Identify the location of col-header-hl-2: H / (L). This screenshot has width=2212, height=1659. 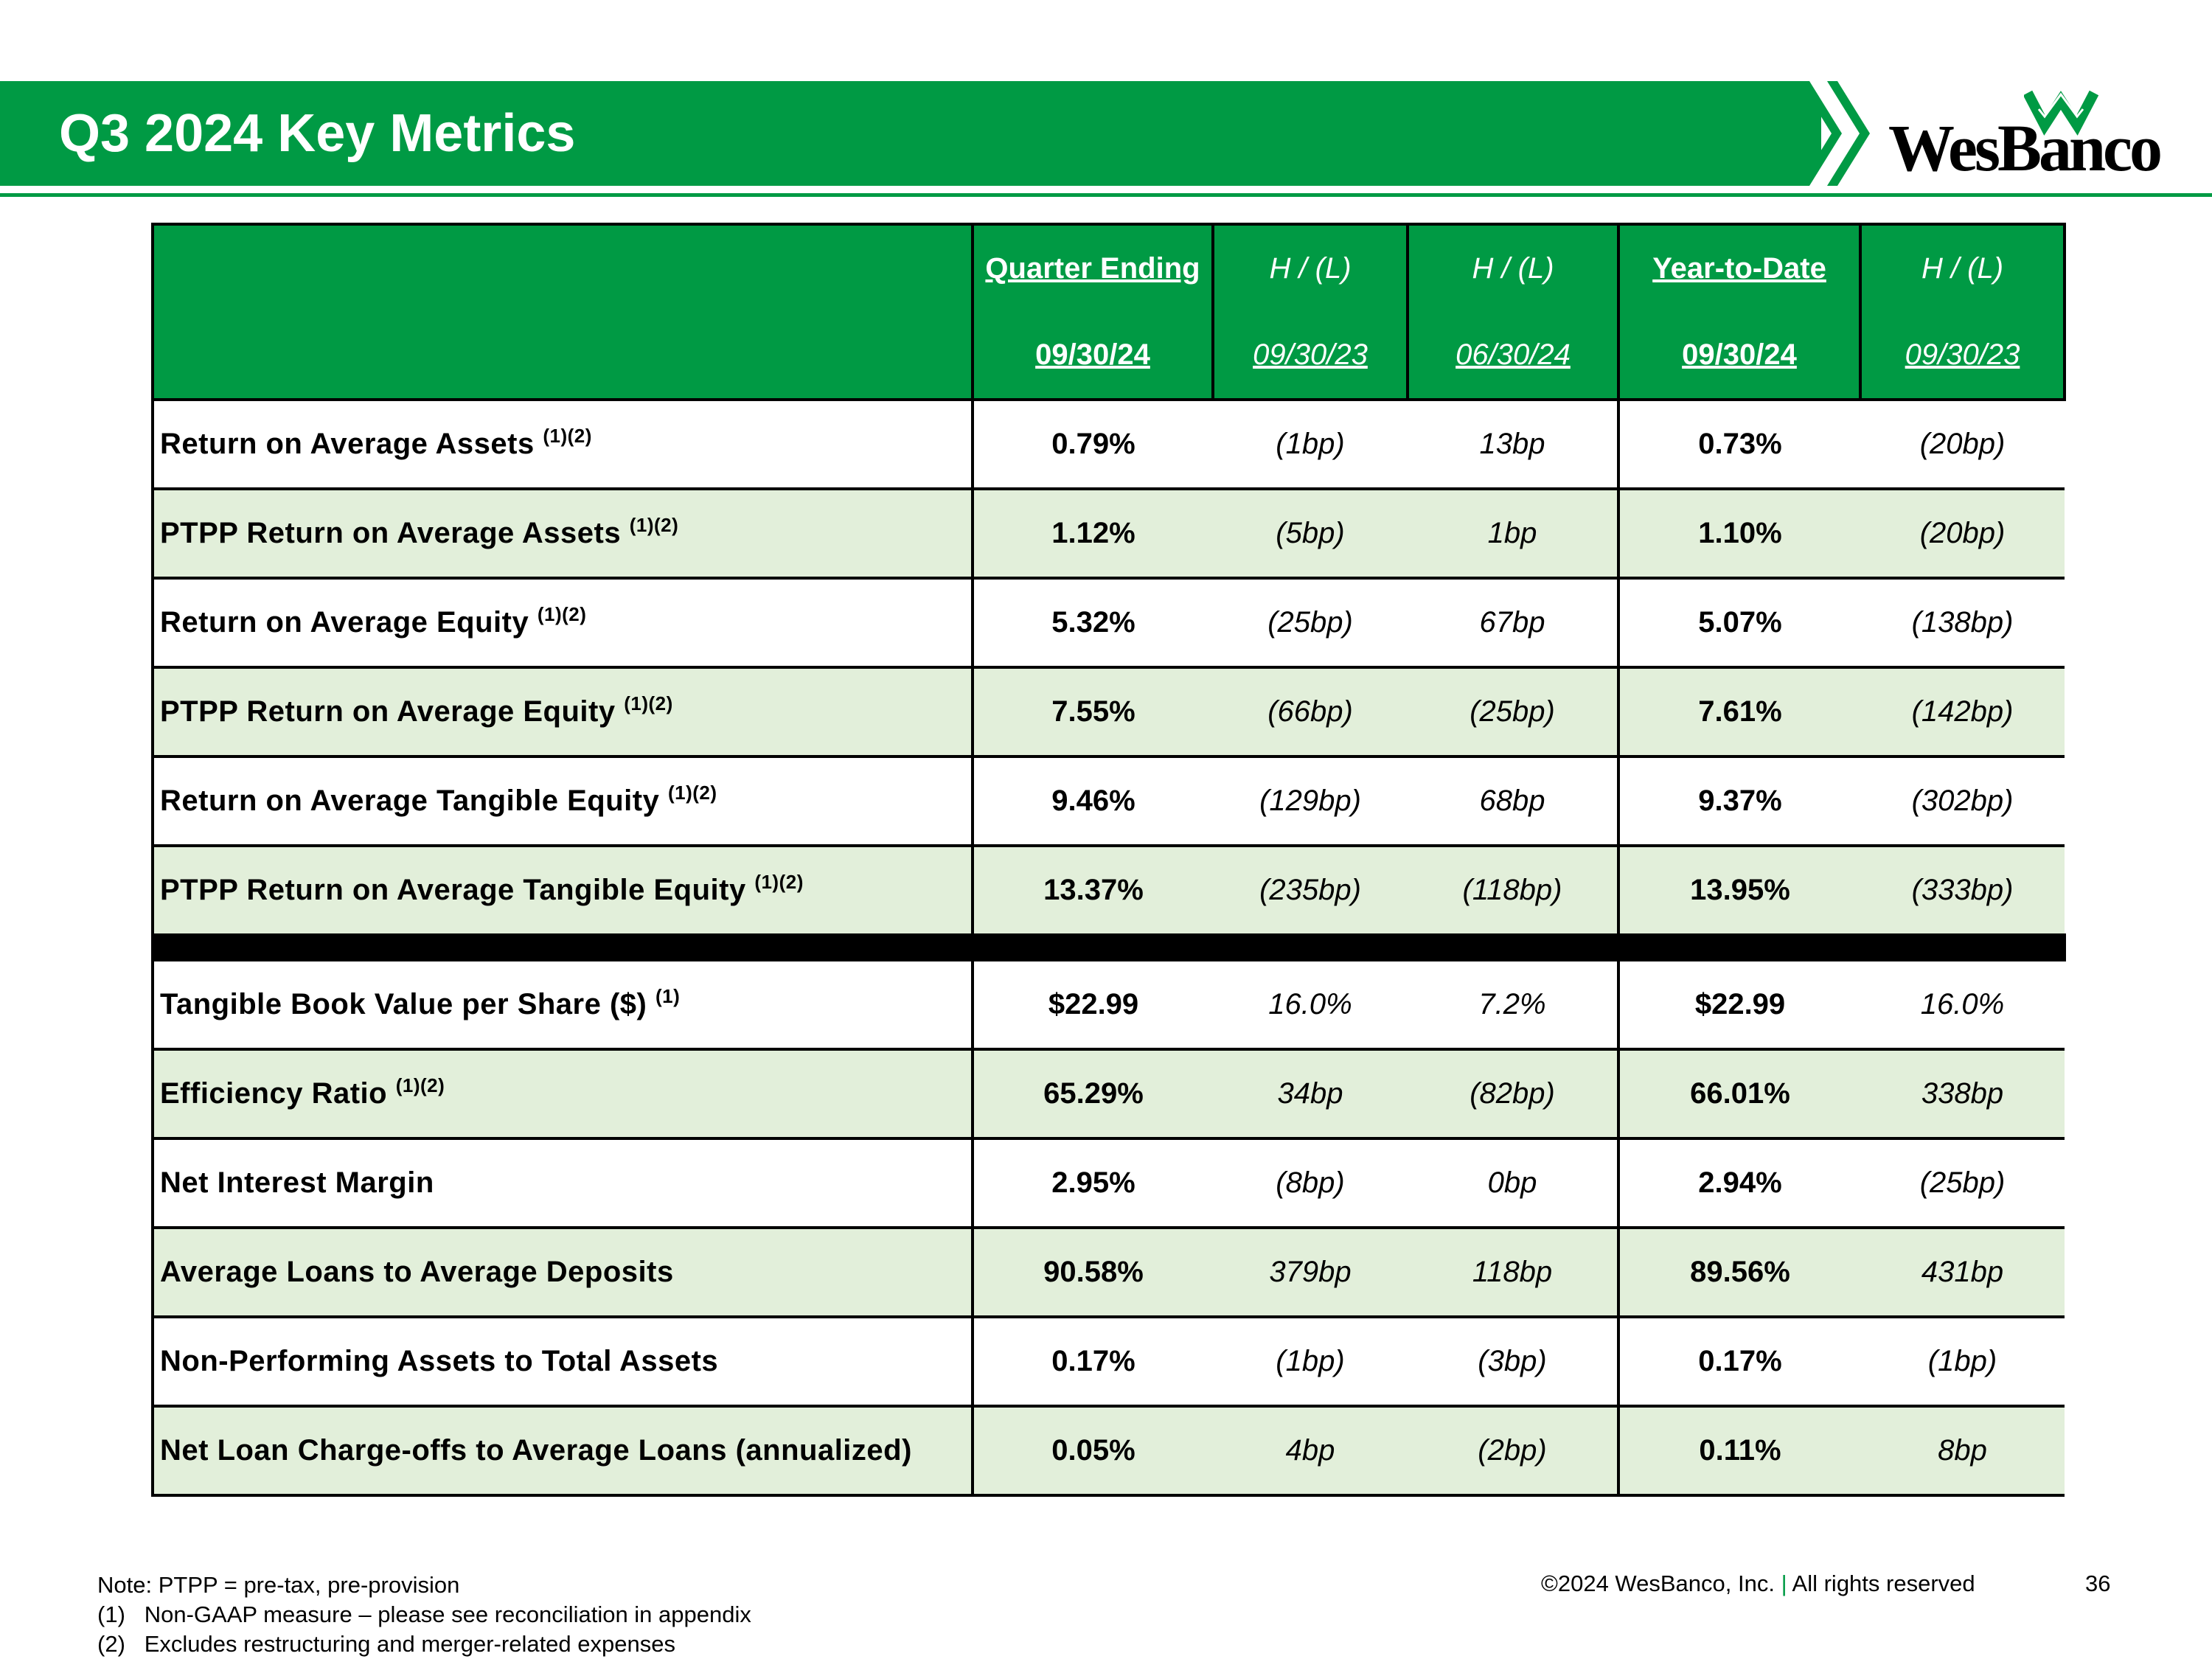
(1513, 267).